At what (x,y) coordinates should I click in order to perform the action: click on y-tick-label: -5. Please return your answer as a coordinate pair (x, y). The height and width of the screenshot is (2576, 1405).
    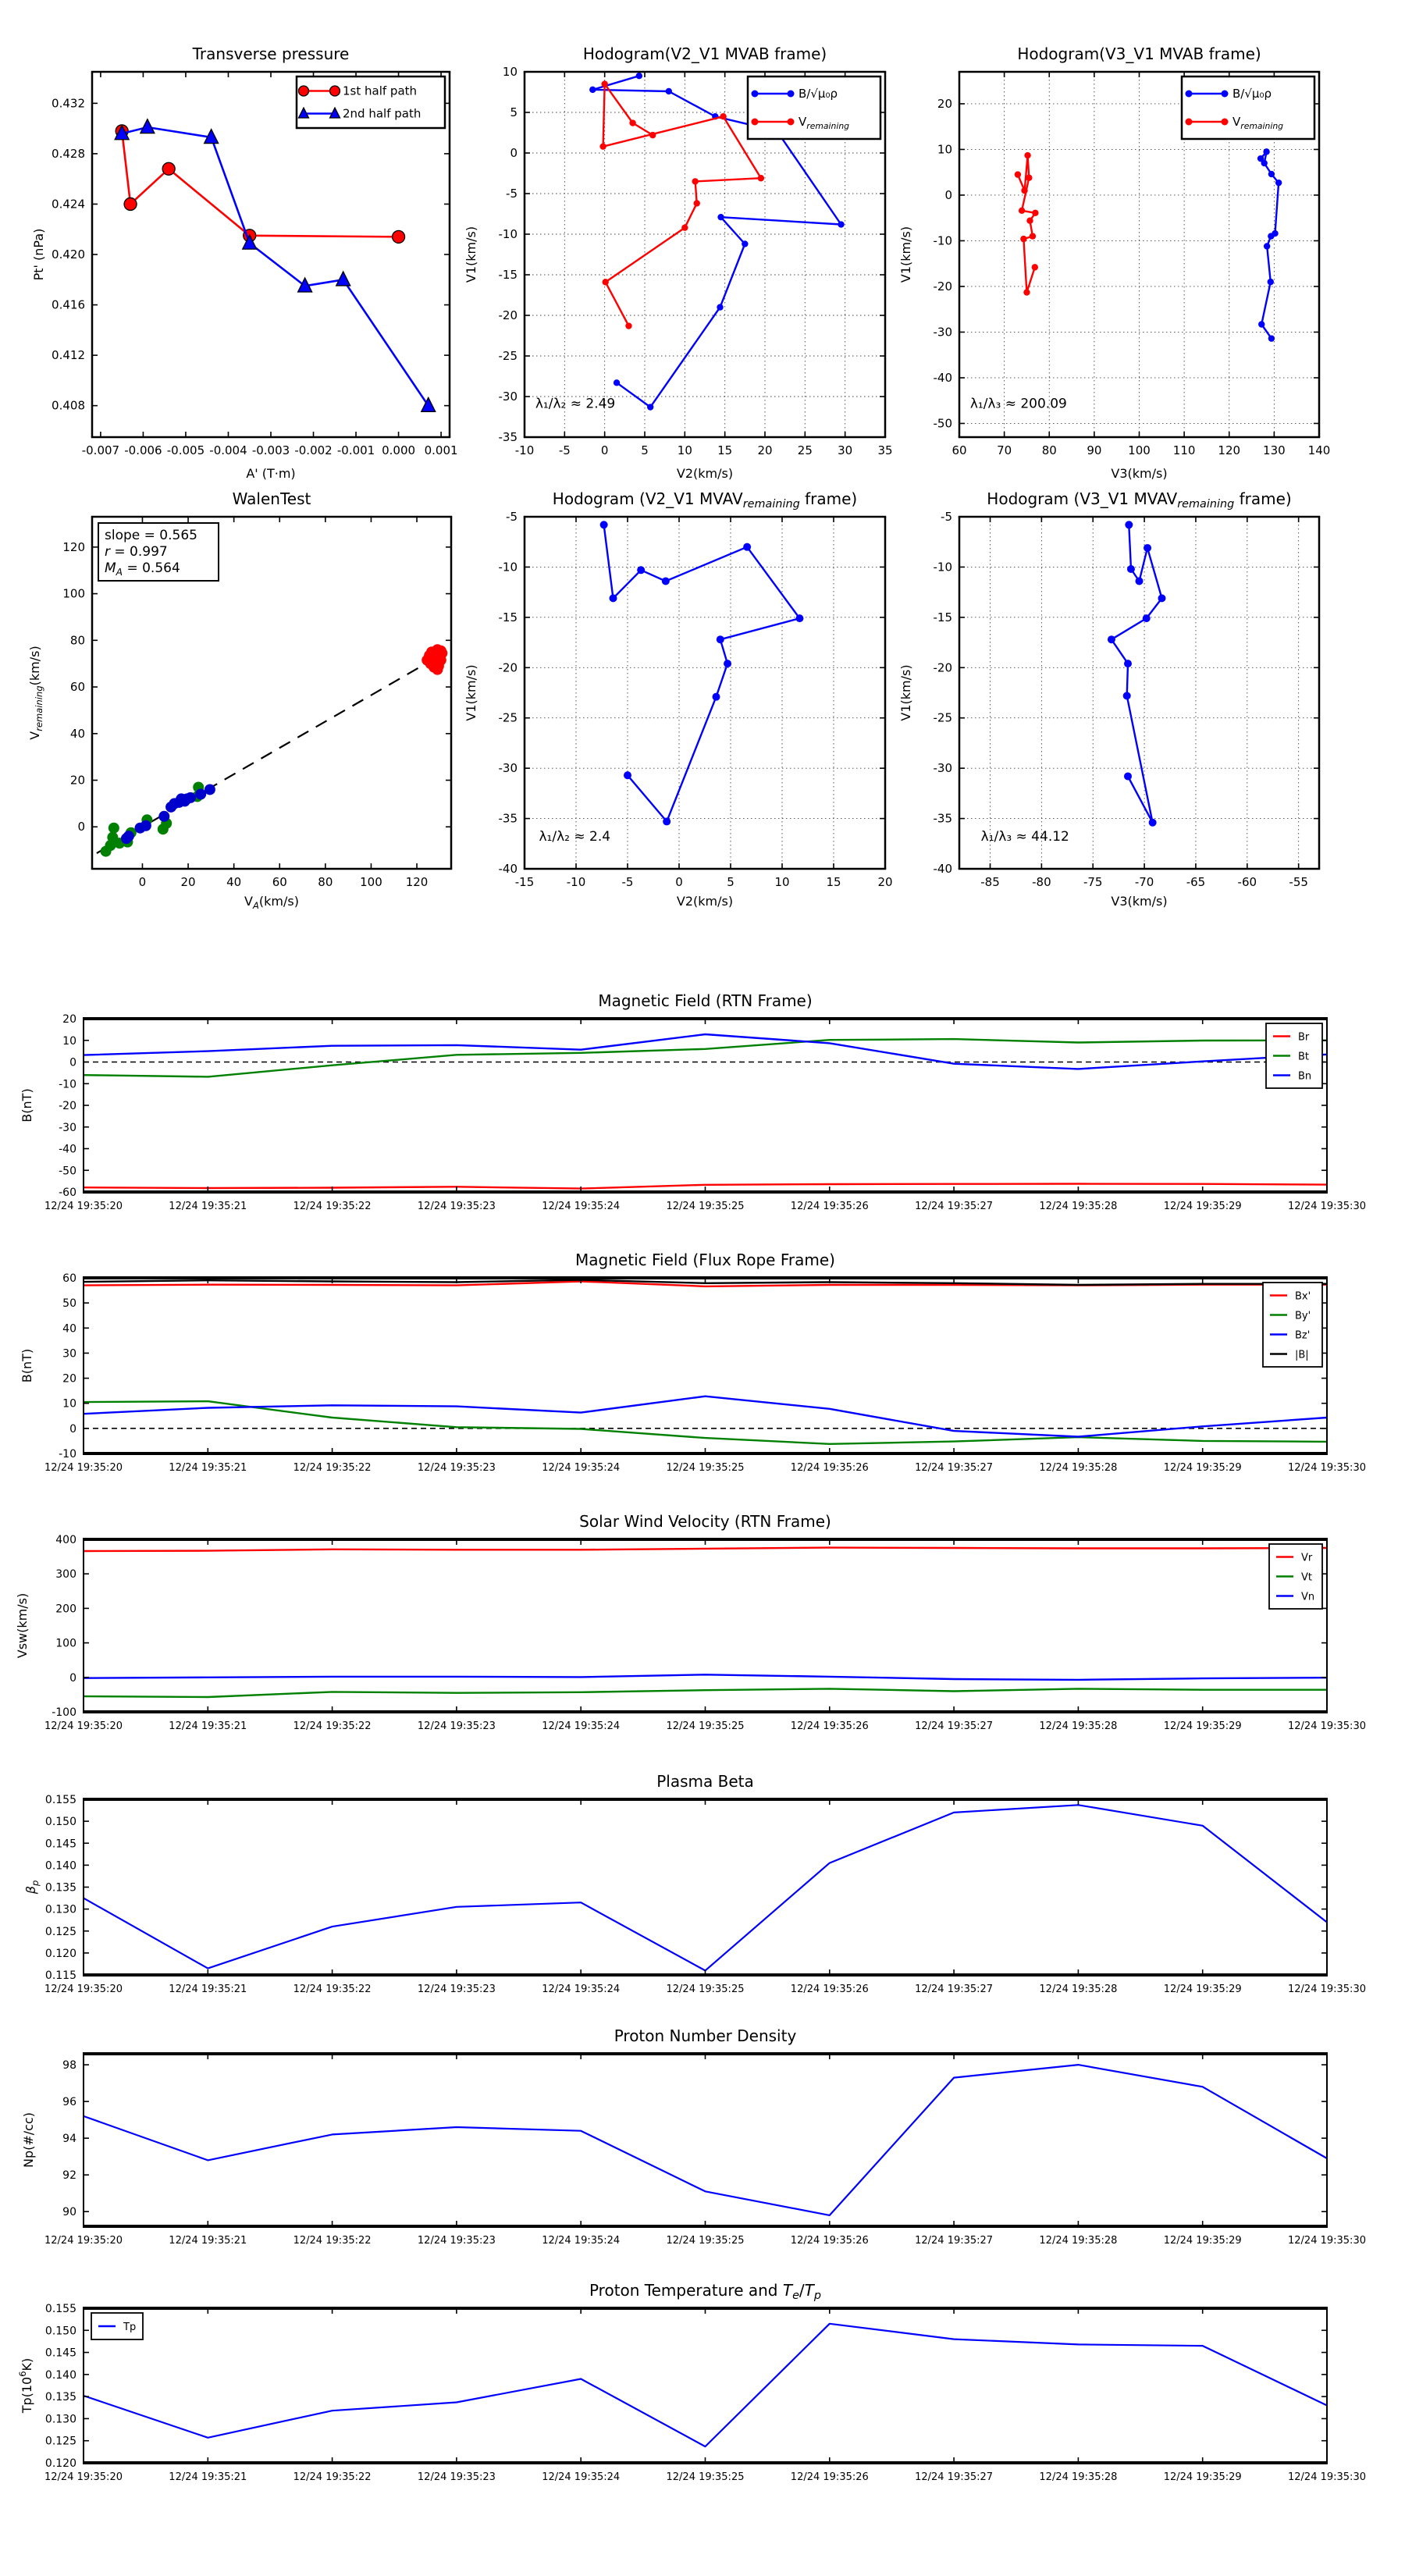
    Looking at the image, I should click on (512, 517).